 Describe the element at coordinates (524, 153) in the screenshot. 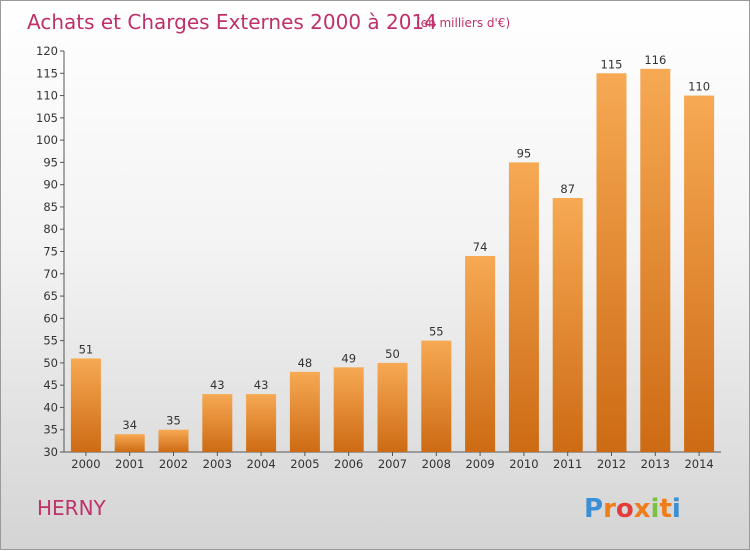

I see `bar-value-label: 95` at that location.